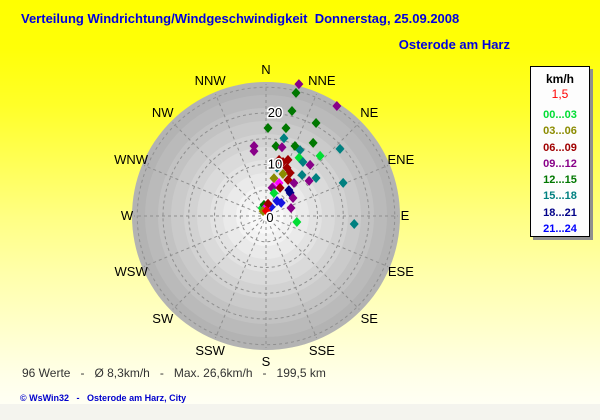 The image size is (600, 420). What do you see at coordinates (401, 271) in the screenshot?
I see `compass-label: ESE` at bounding box center [401, 271].